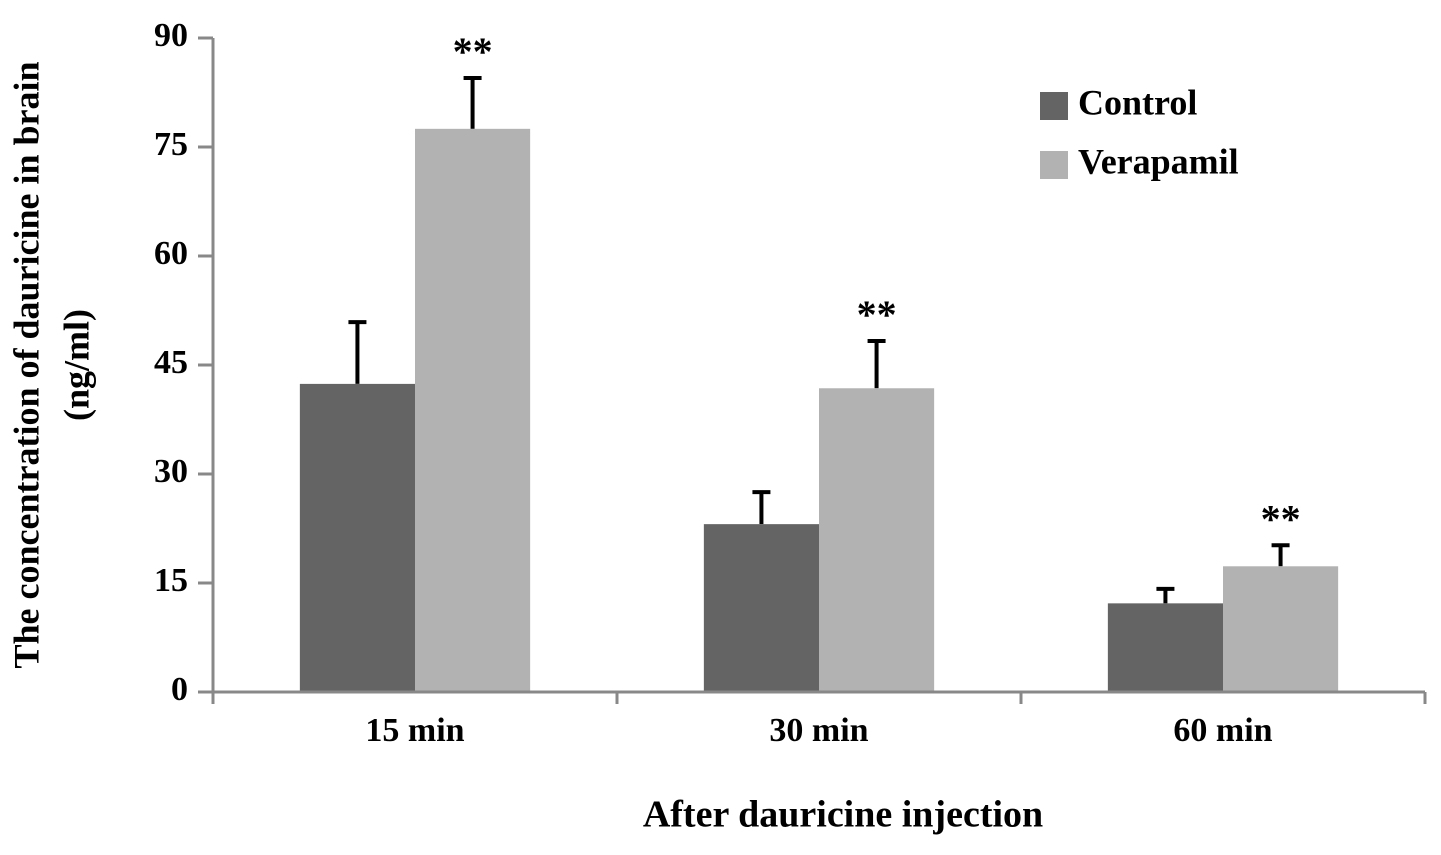  Describe the element at coordinates (1137, 102) in the screenshot. I see `legend-label: Control` at that location.